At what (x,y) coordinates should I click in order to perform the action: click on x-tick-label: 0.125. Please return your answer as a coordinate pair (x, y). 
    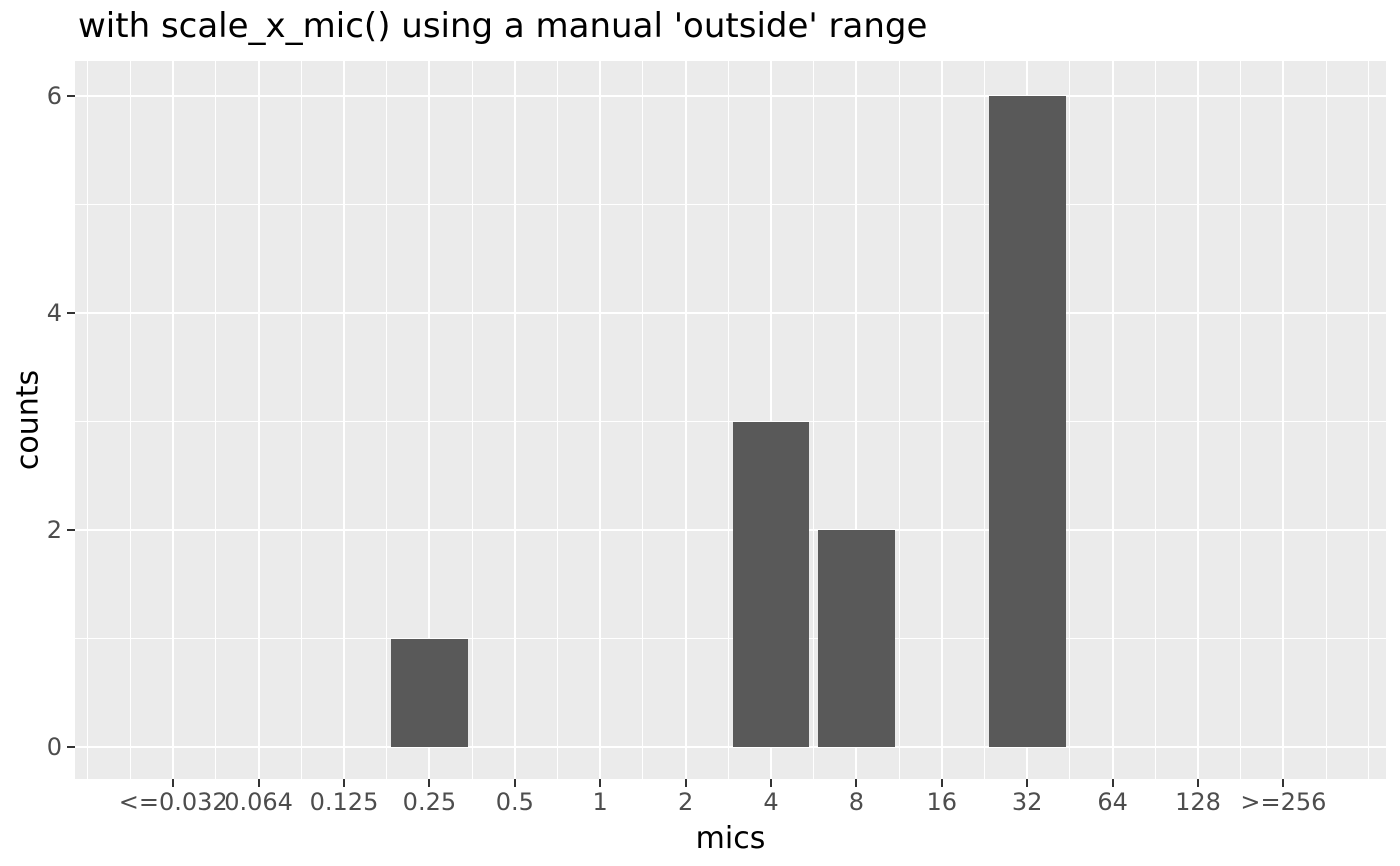
    Looking at the image, I should click on (344, 802).